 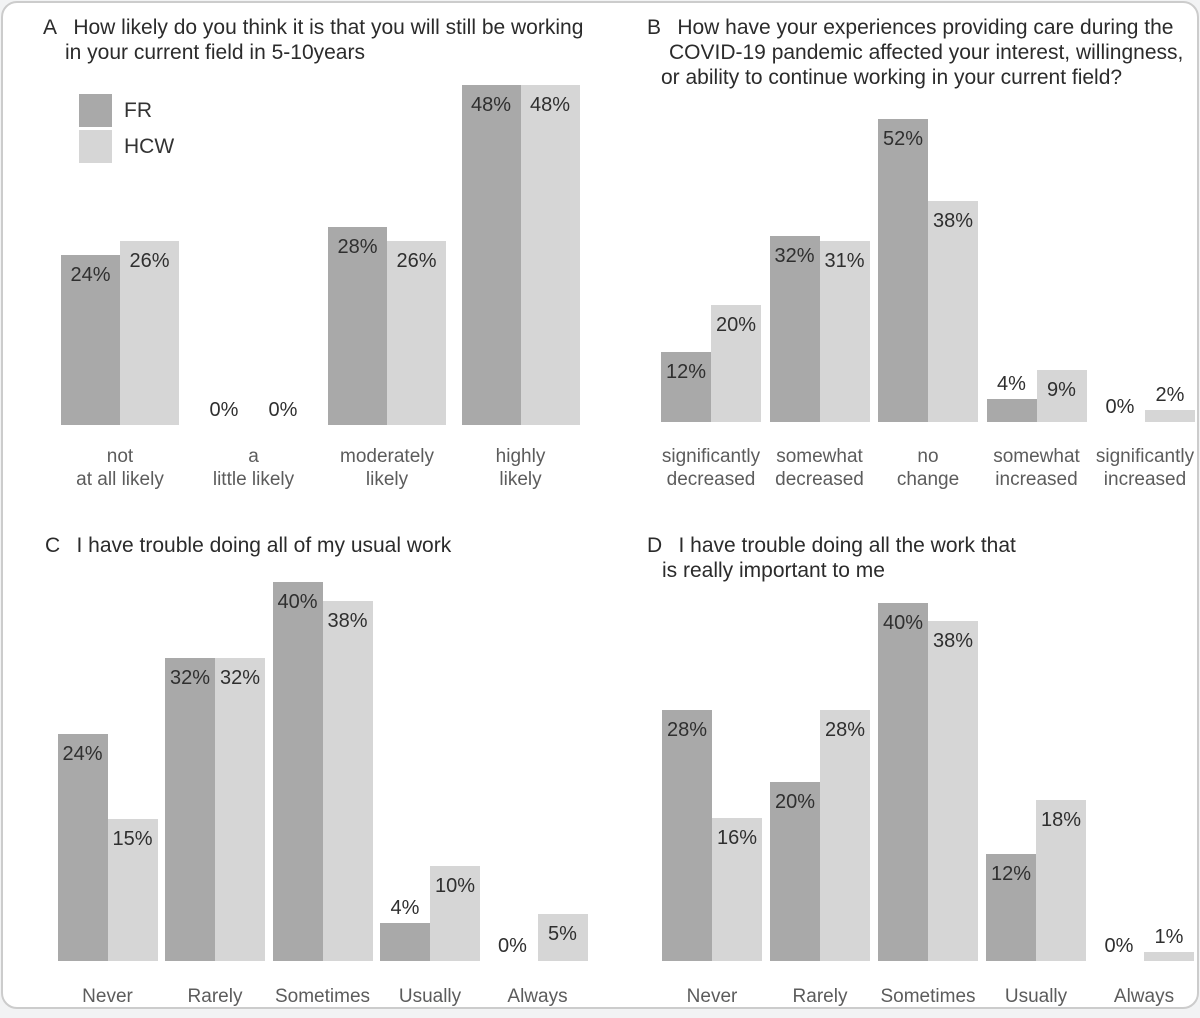 I want to click on panel-d-title-line: is really important to me, so click(x=773, y=570).